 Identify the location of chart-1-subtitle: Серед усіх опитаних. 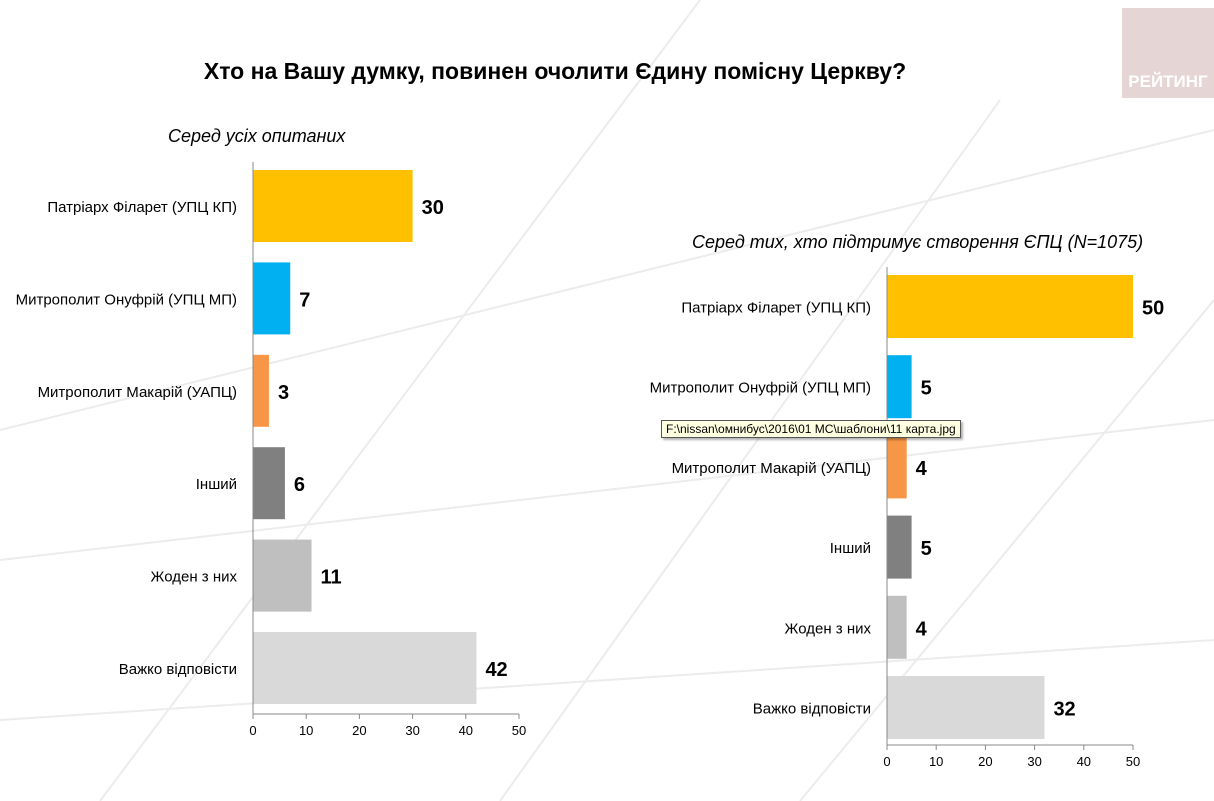
(257, 136).